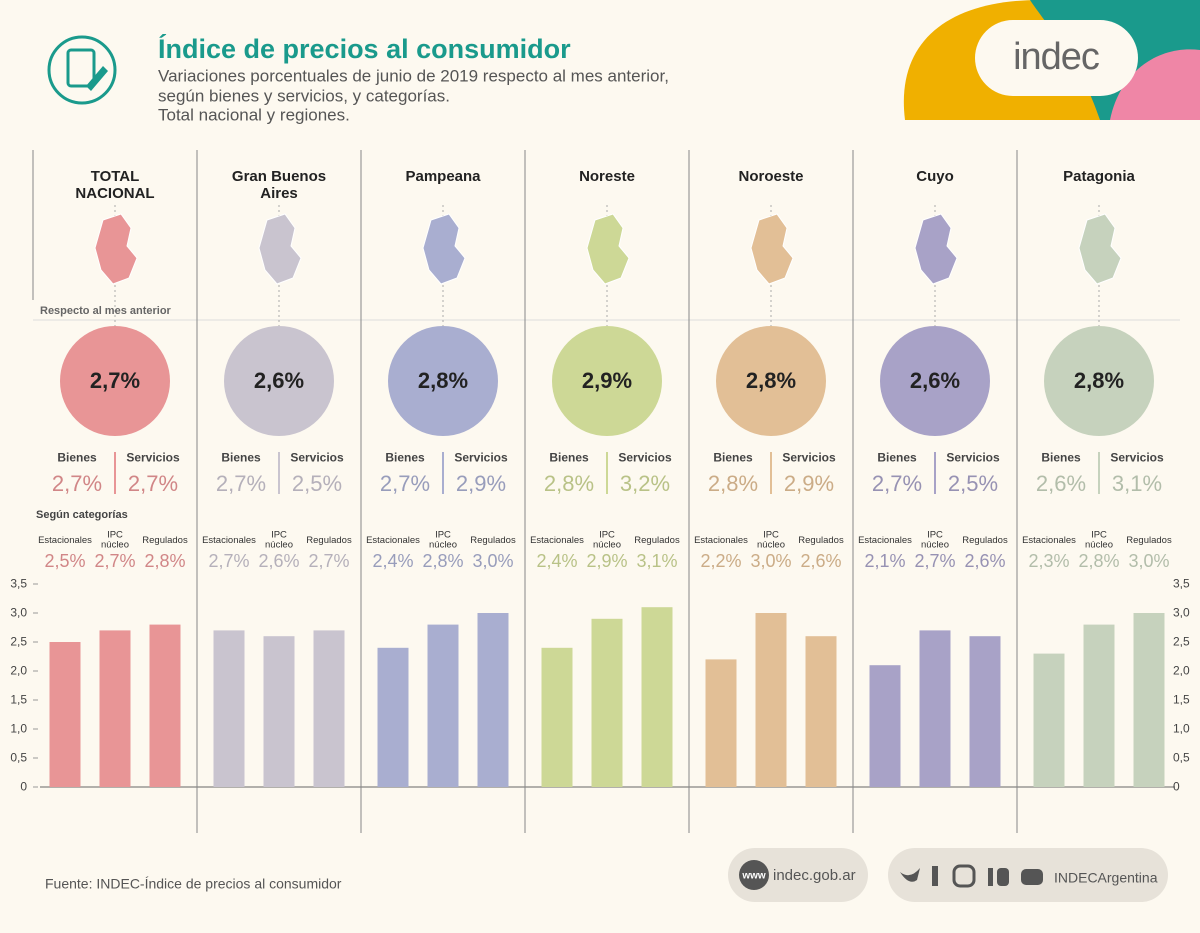 The image size is (1200, 933). I want to click on by-category-label: Según categorías, so click(82, 514).